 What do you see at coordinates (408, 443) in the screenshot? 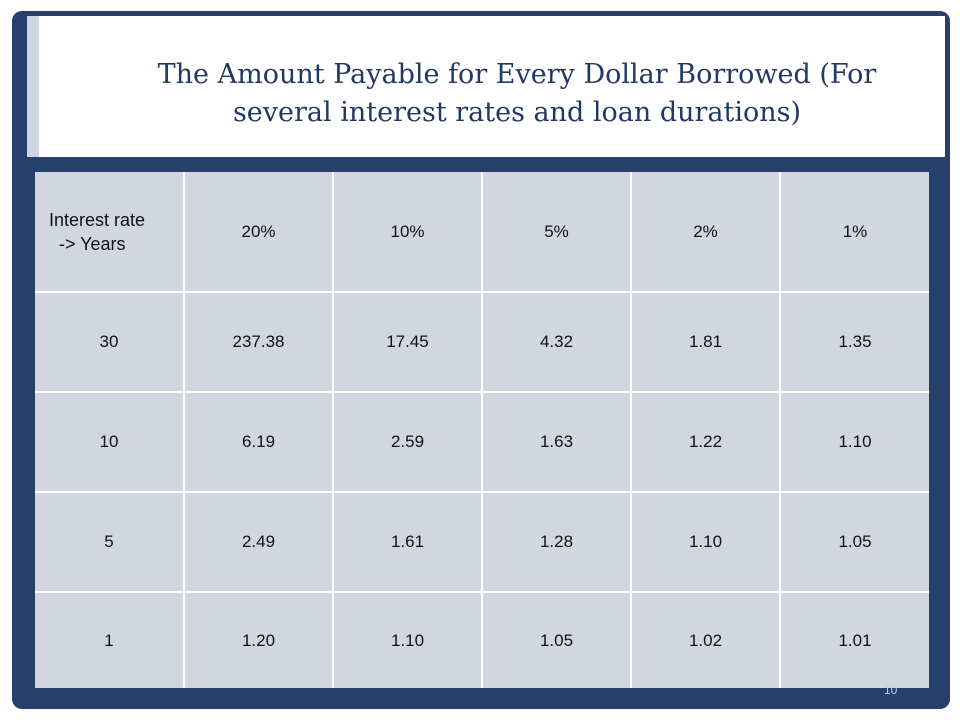
I see `table-cell: 2.59` at bounding box center [408, 443].